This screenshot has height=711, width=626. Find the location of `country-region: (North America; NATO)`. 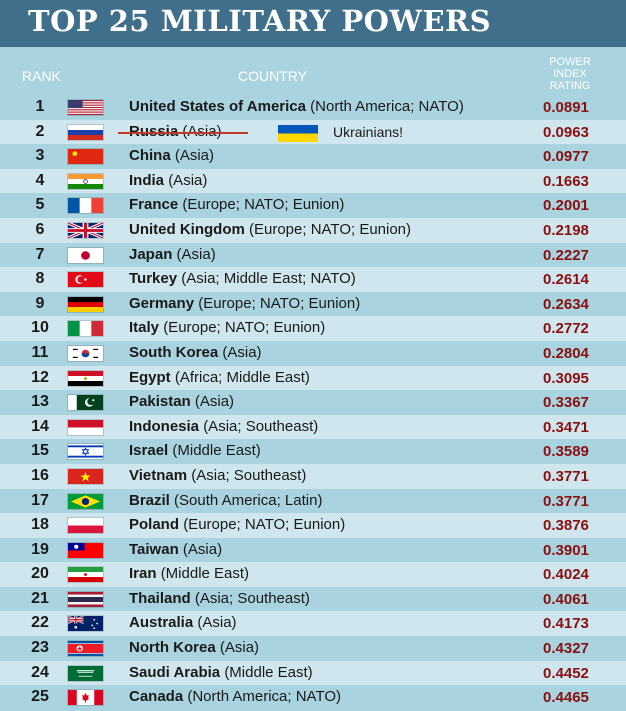

country-region: (North America; NATO) is located at coordinates (264, 697).